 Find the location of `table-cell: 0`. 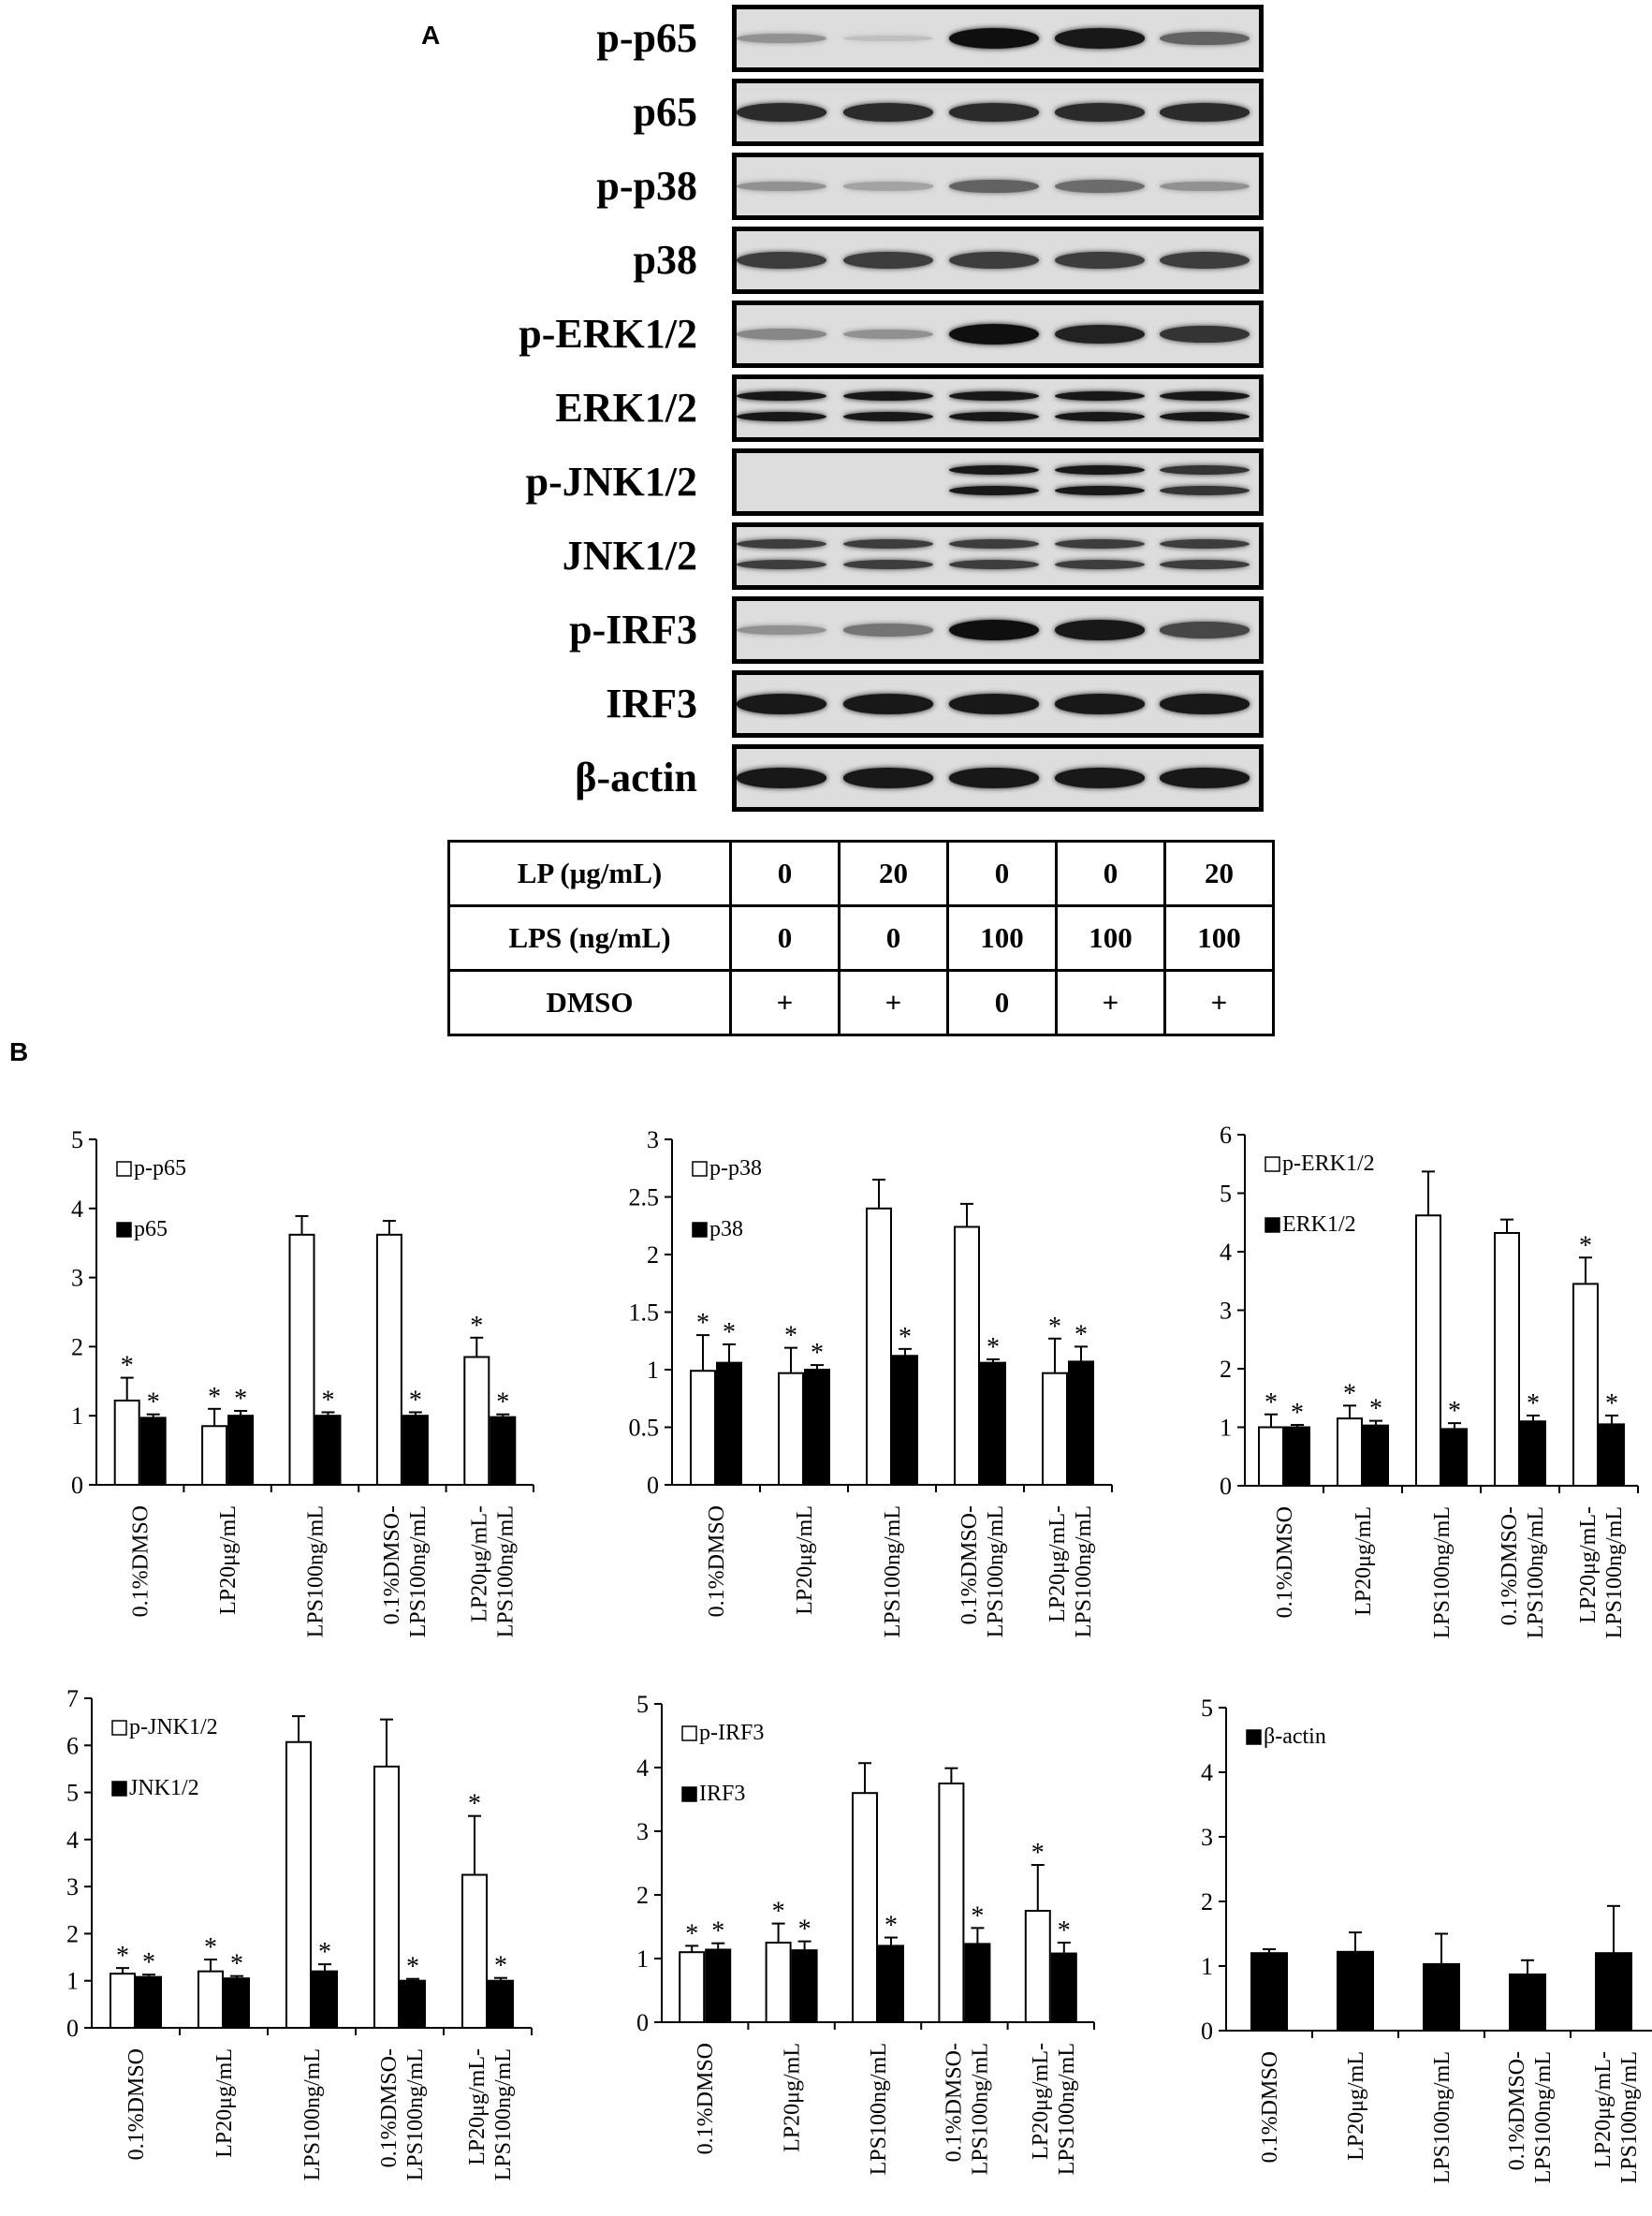

table-cell: 0 is located at coordinates (1111, 874).